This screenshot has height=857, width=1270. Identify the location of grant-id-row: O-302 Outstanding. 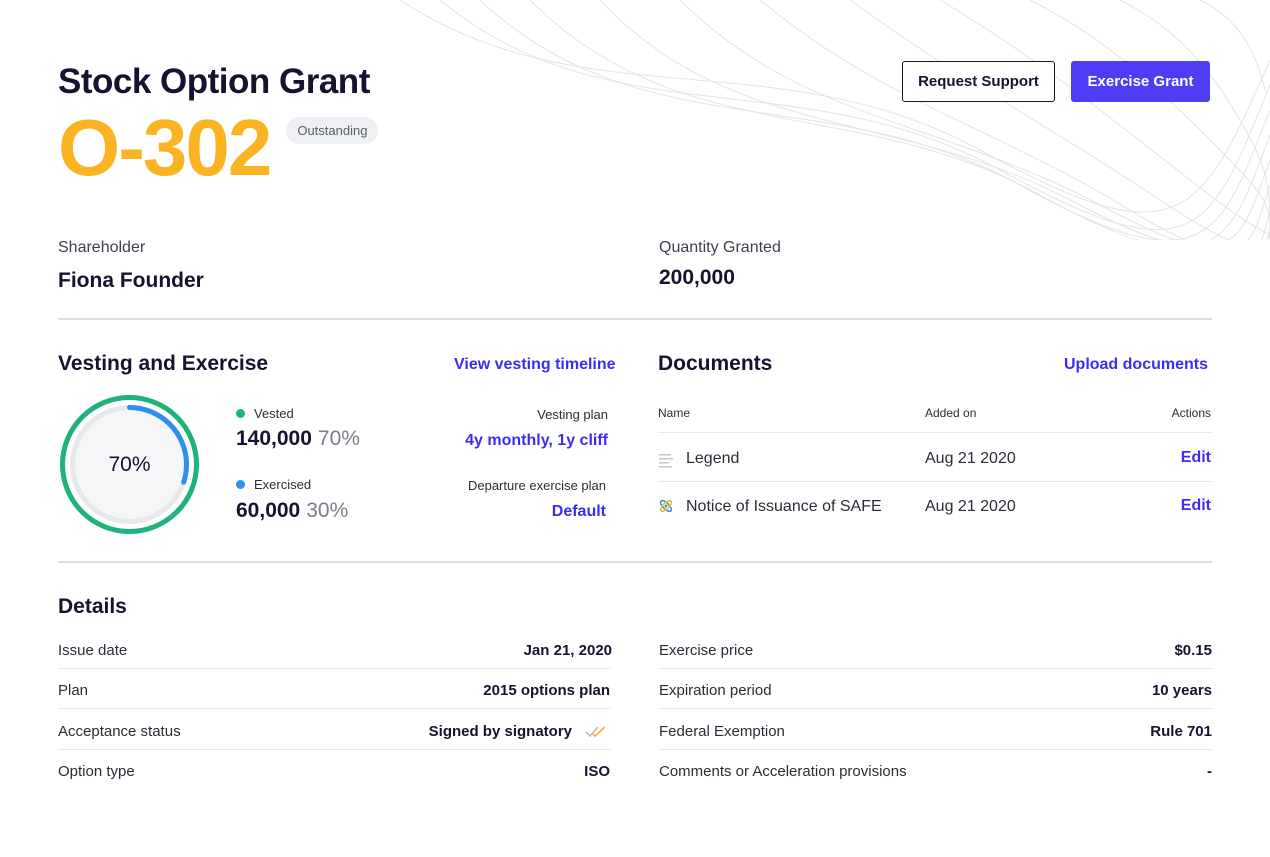
(218, 147).